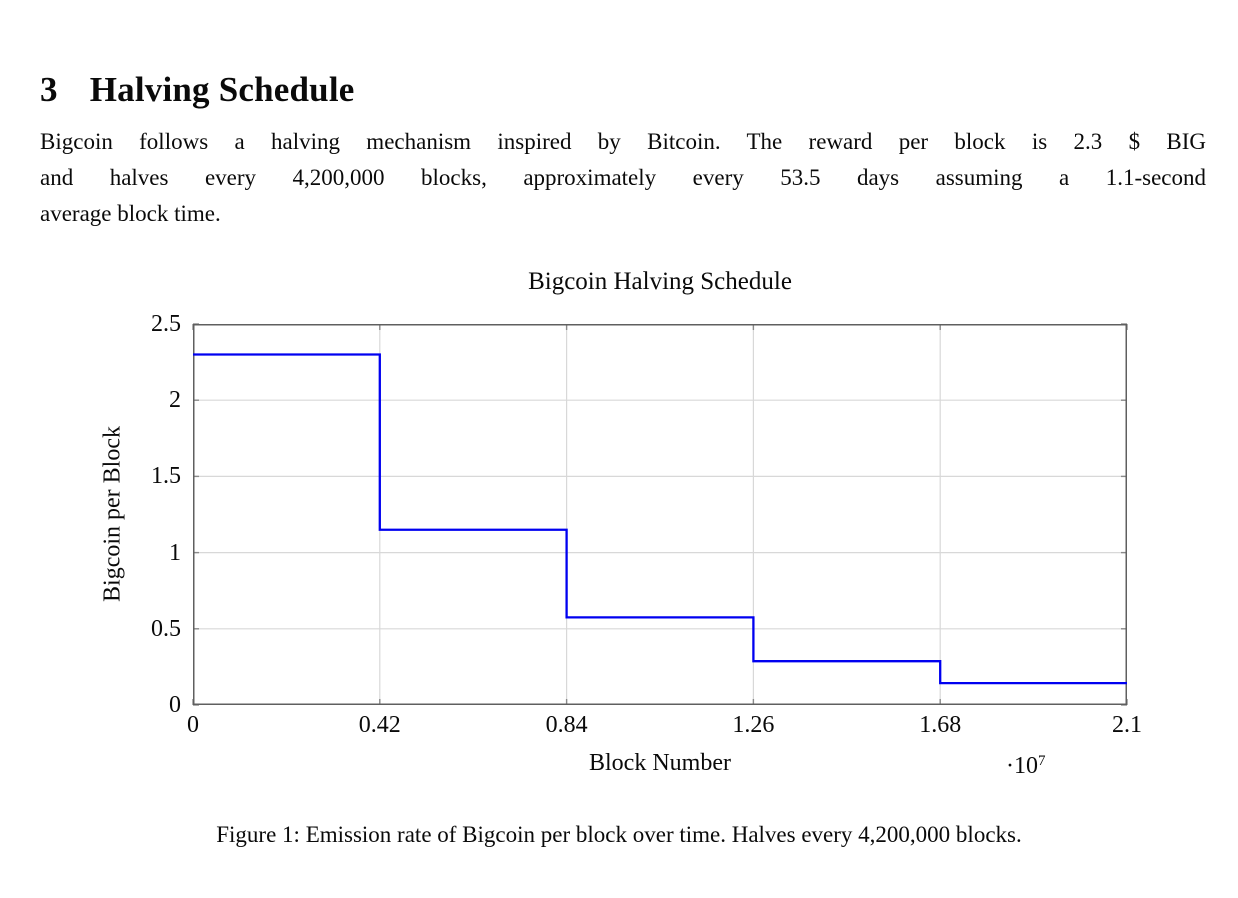 The width and height of the screenshot is (1238, 898). I want to click on section-heading: 3 Halving Schedule, so click(197, 90).